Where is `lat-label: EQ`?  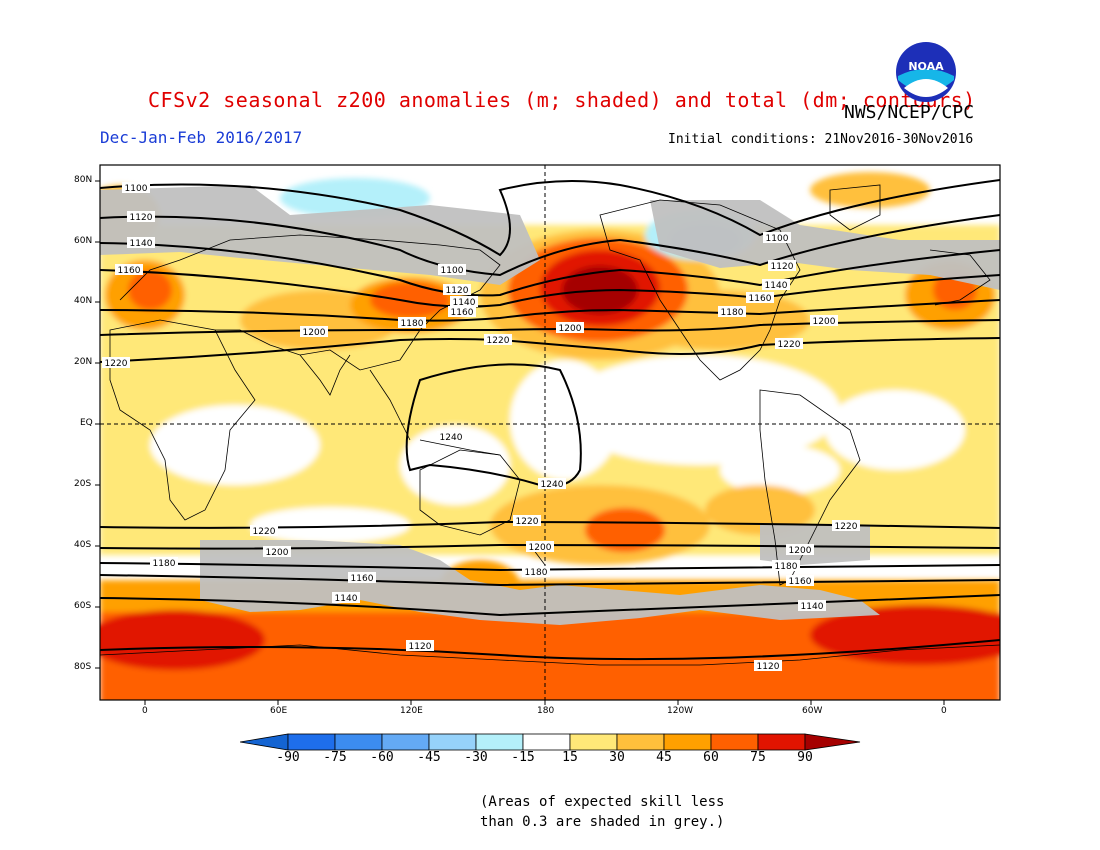 lat-label: EQ is located at coordinates (86, 423).